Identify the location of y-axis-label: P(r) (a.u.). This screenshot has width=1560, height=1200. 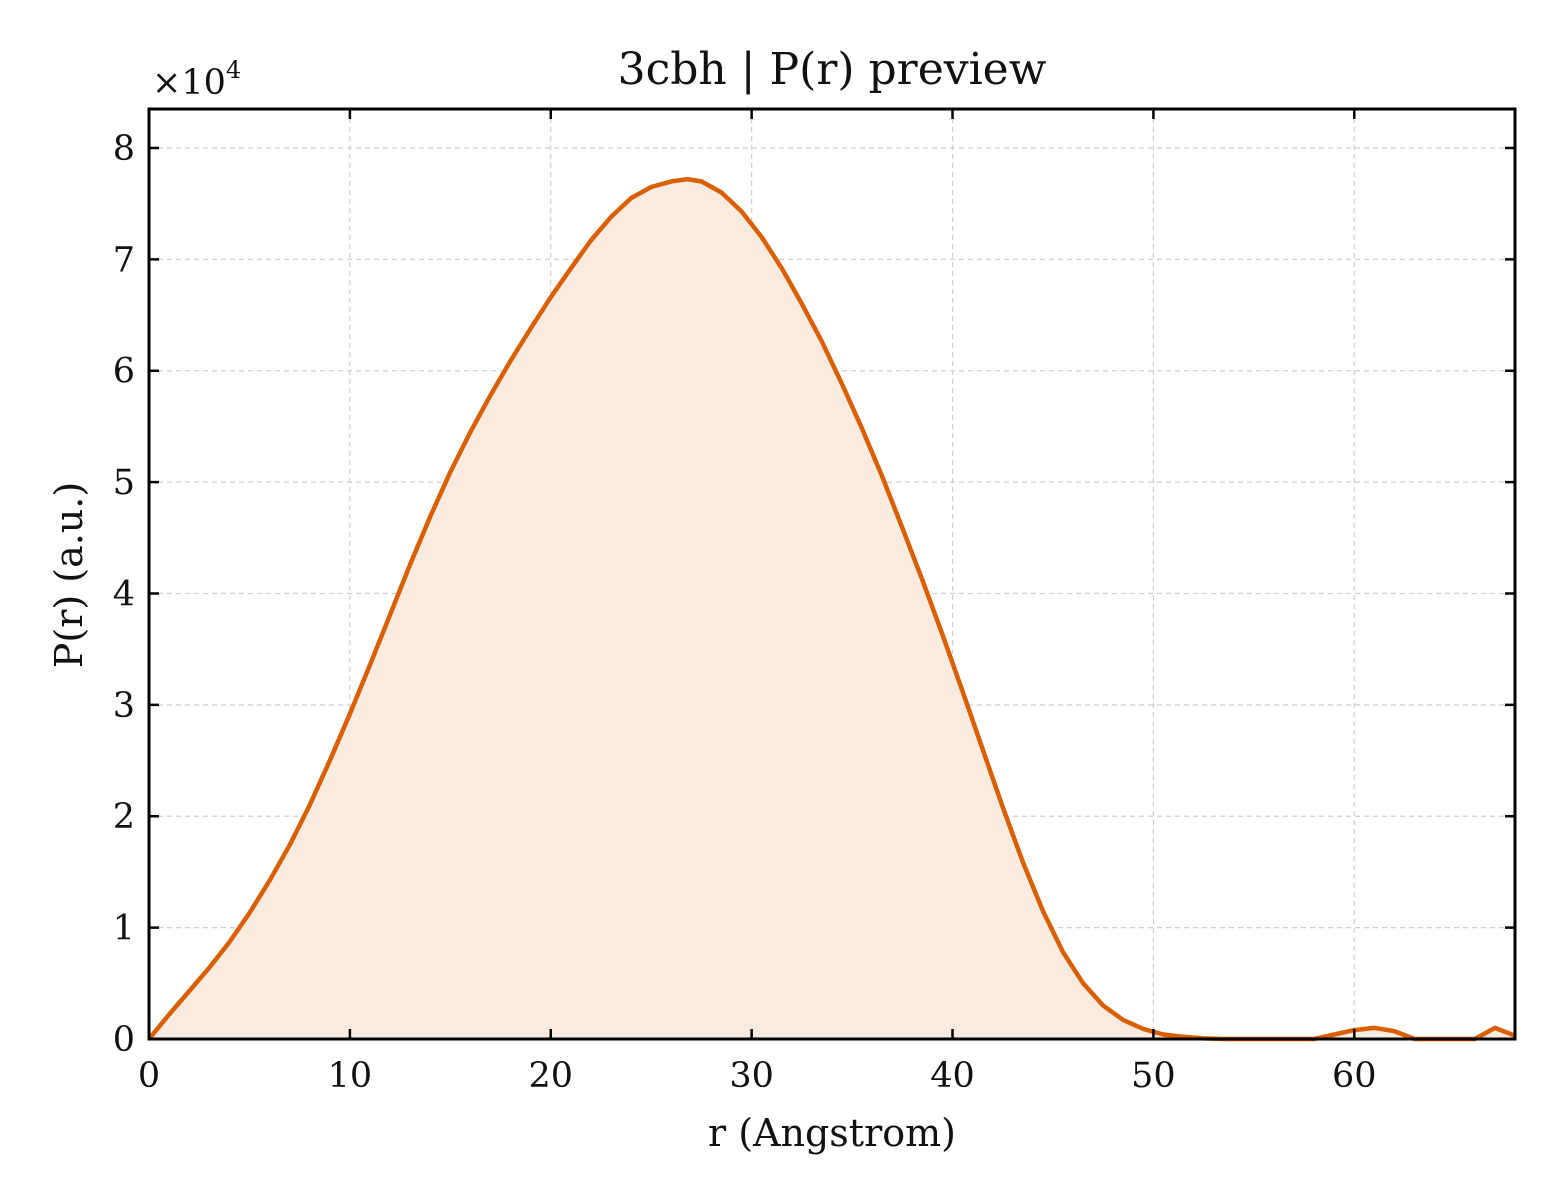
(69, 575).